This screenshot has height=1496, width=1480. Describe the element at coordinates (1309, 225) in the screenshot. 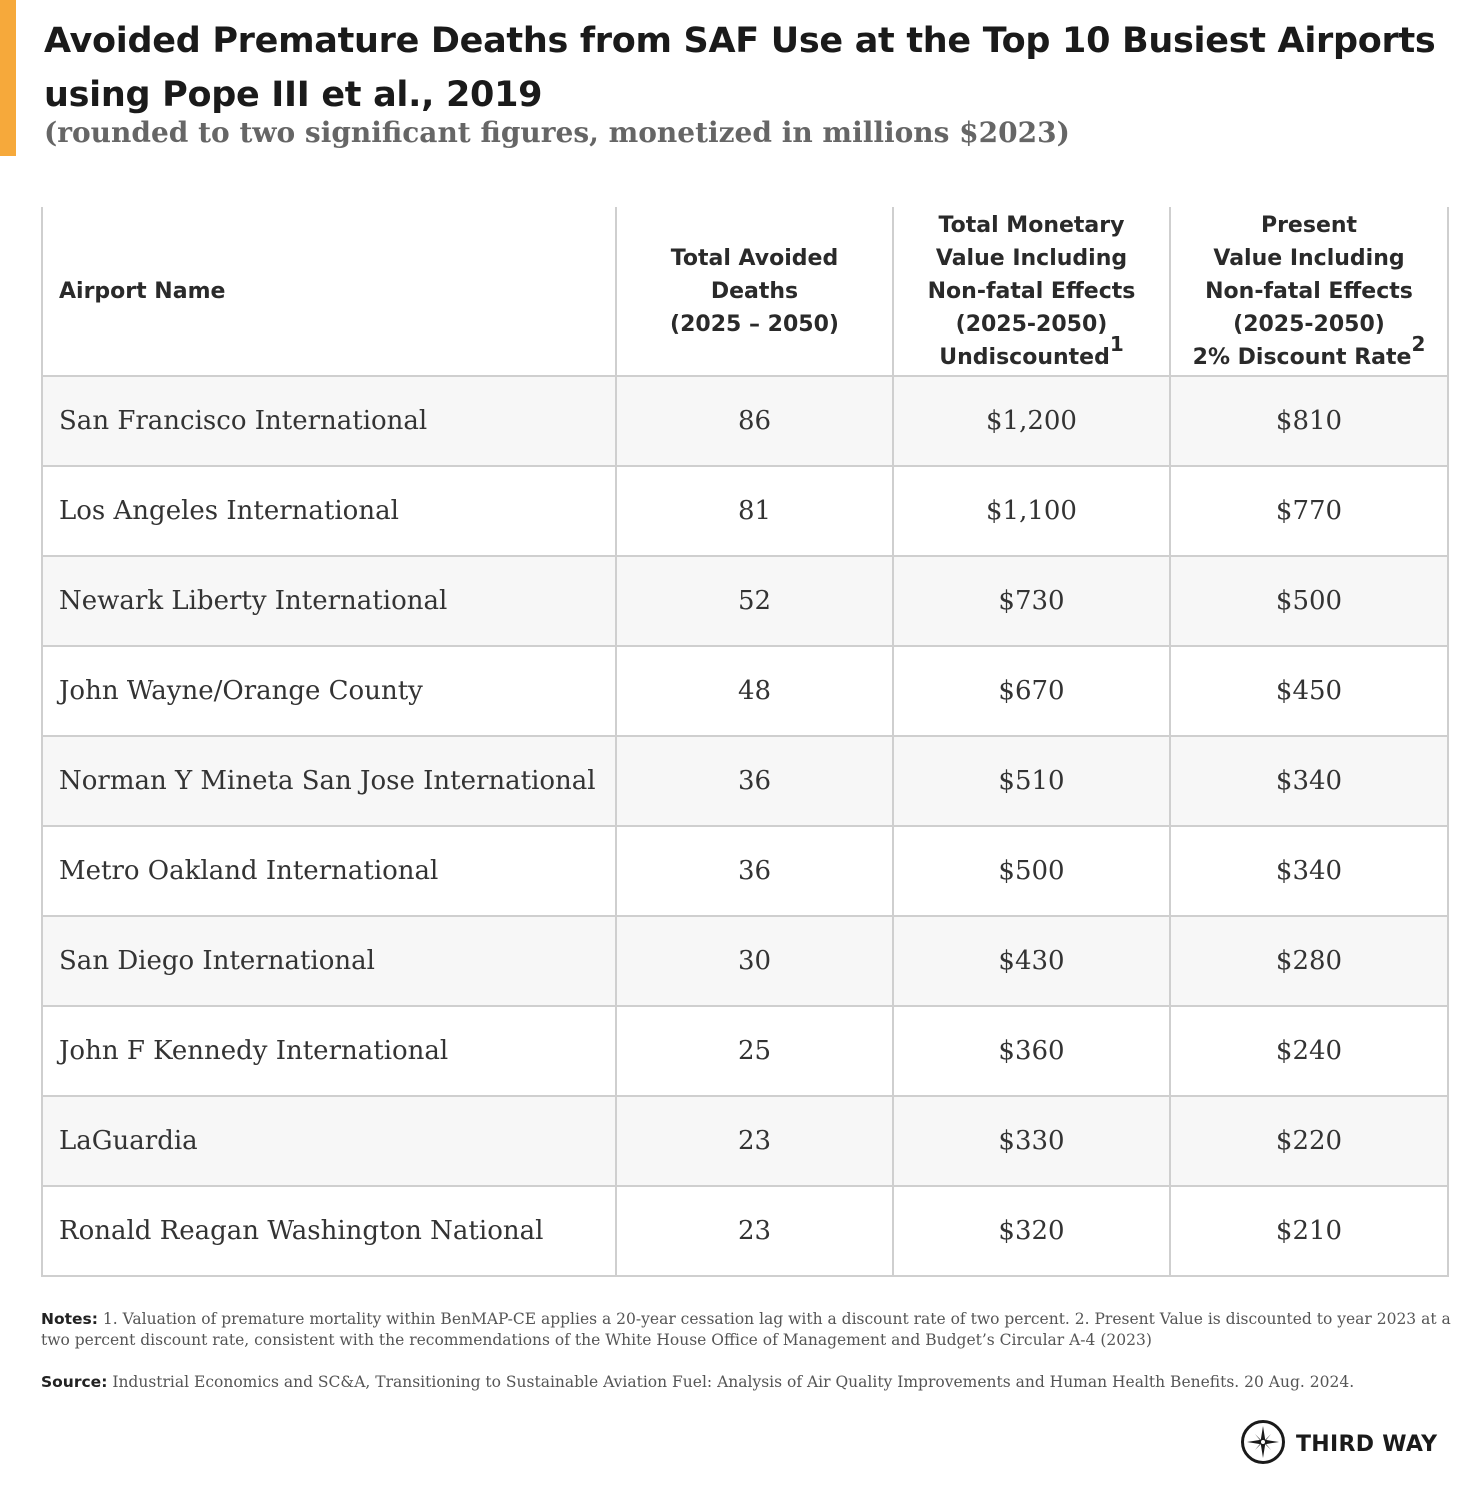

I see `header-line: Present` at that location.